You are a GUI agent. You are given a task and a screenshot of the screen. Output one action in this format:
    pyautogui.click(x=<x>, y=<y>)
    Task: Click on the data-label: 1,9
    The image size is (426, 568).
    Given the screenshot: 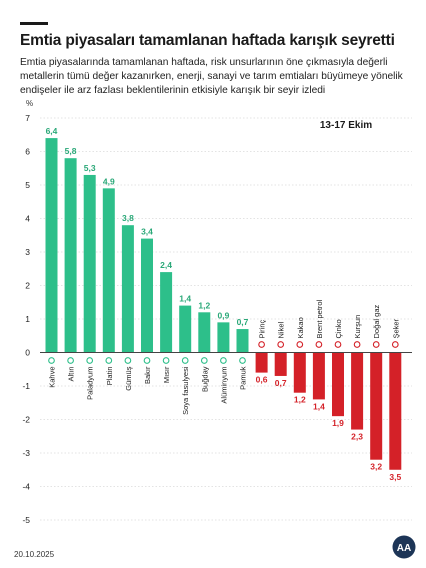 What is the action you would take?
    pyautogui.click(x=338, y=423)
    